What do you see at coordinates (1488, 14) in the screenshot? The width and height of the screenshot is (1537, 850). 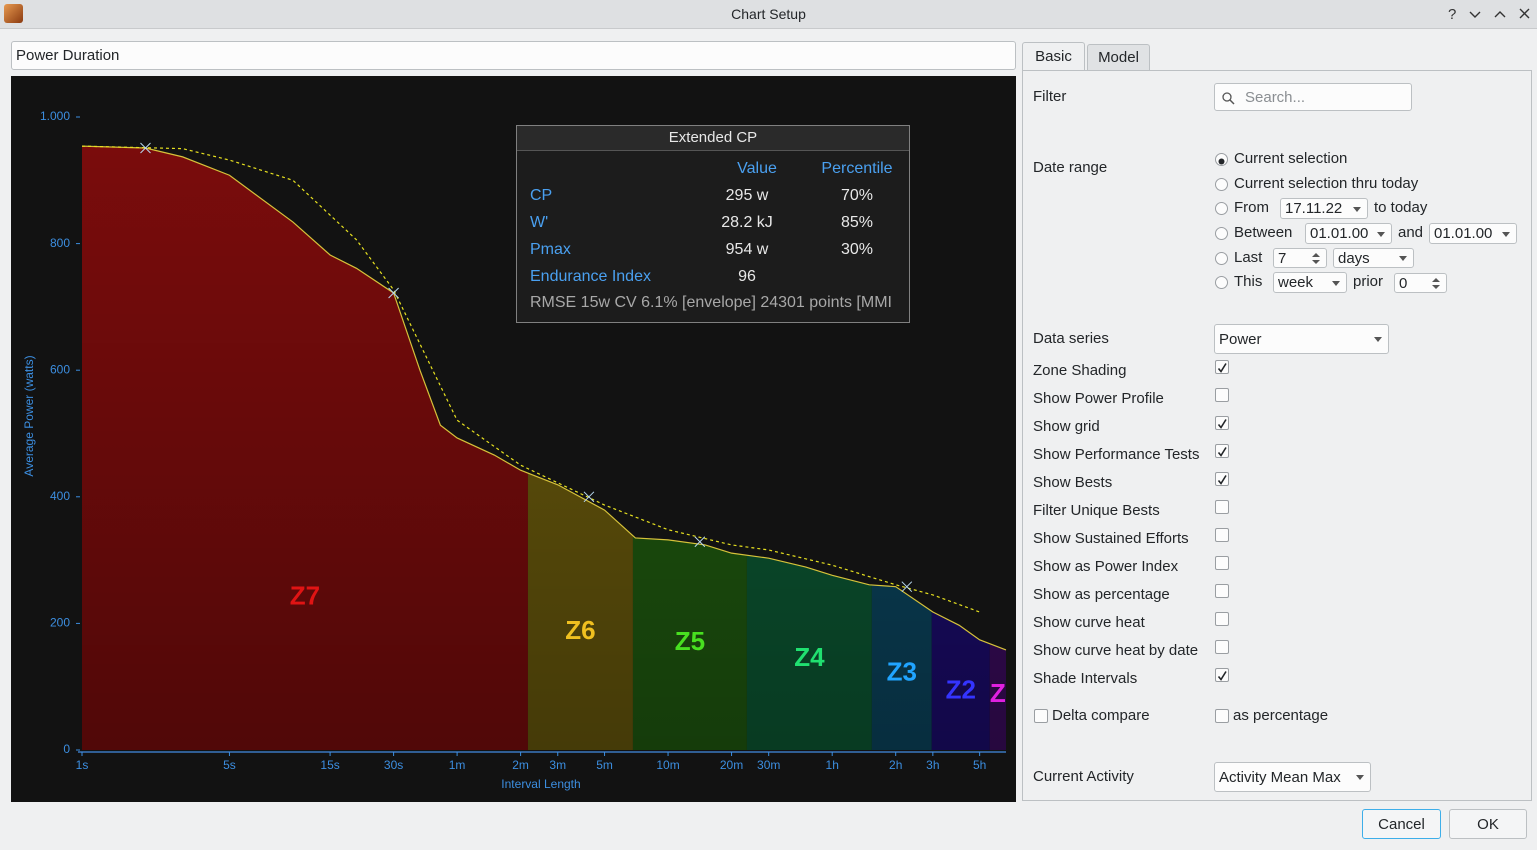 I see `window-controls: ?` at bounding box center [1488, 14].